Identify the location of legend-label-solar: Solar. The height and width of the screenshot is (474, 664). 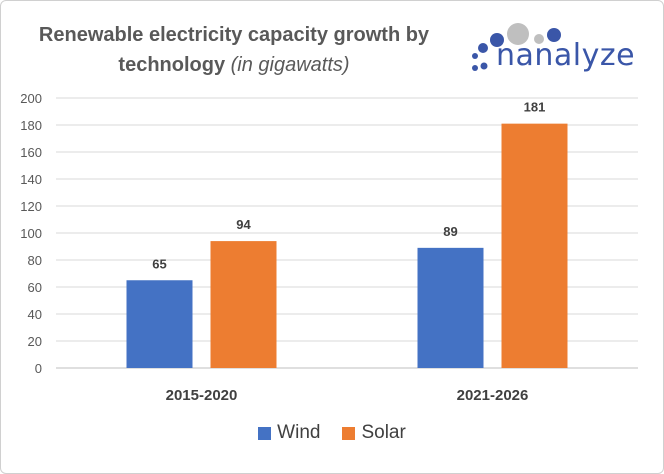
(383, 432).